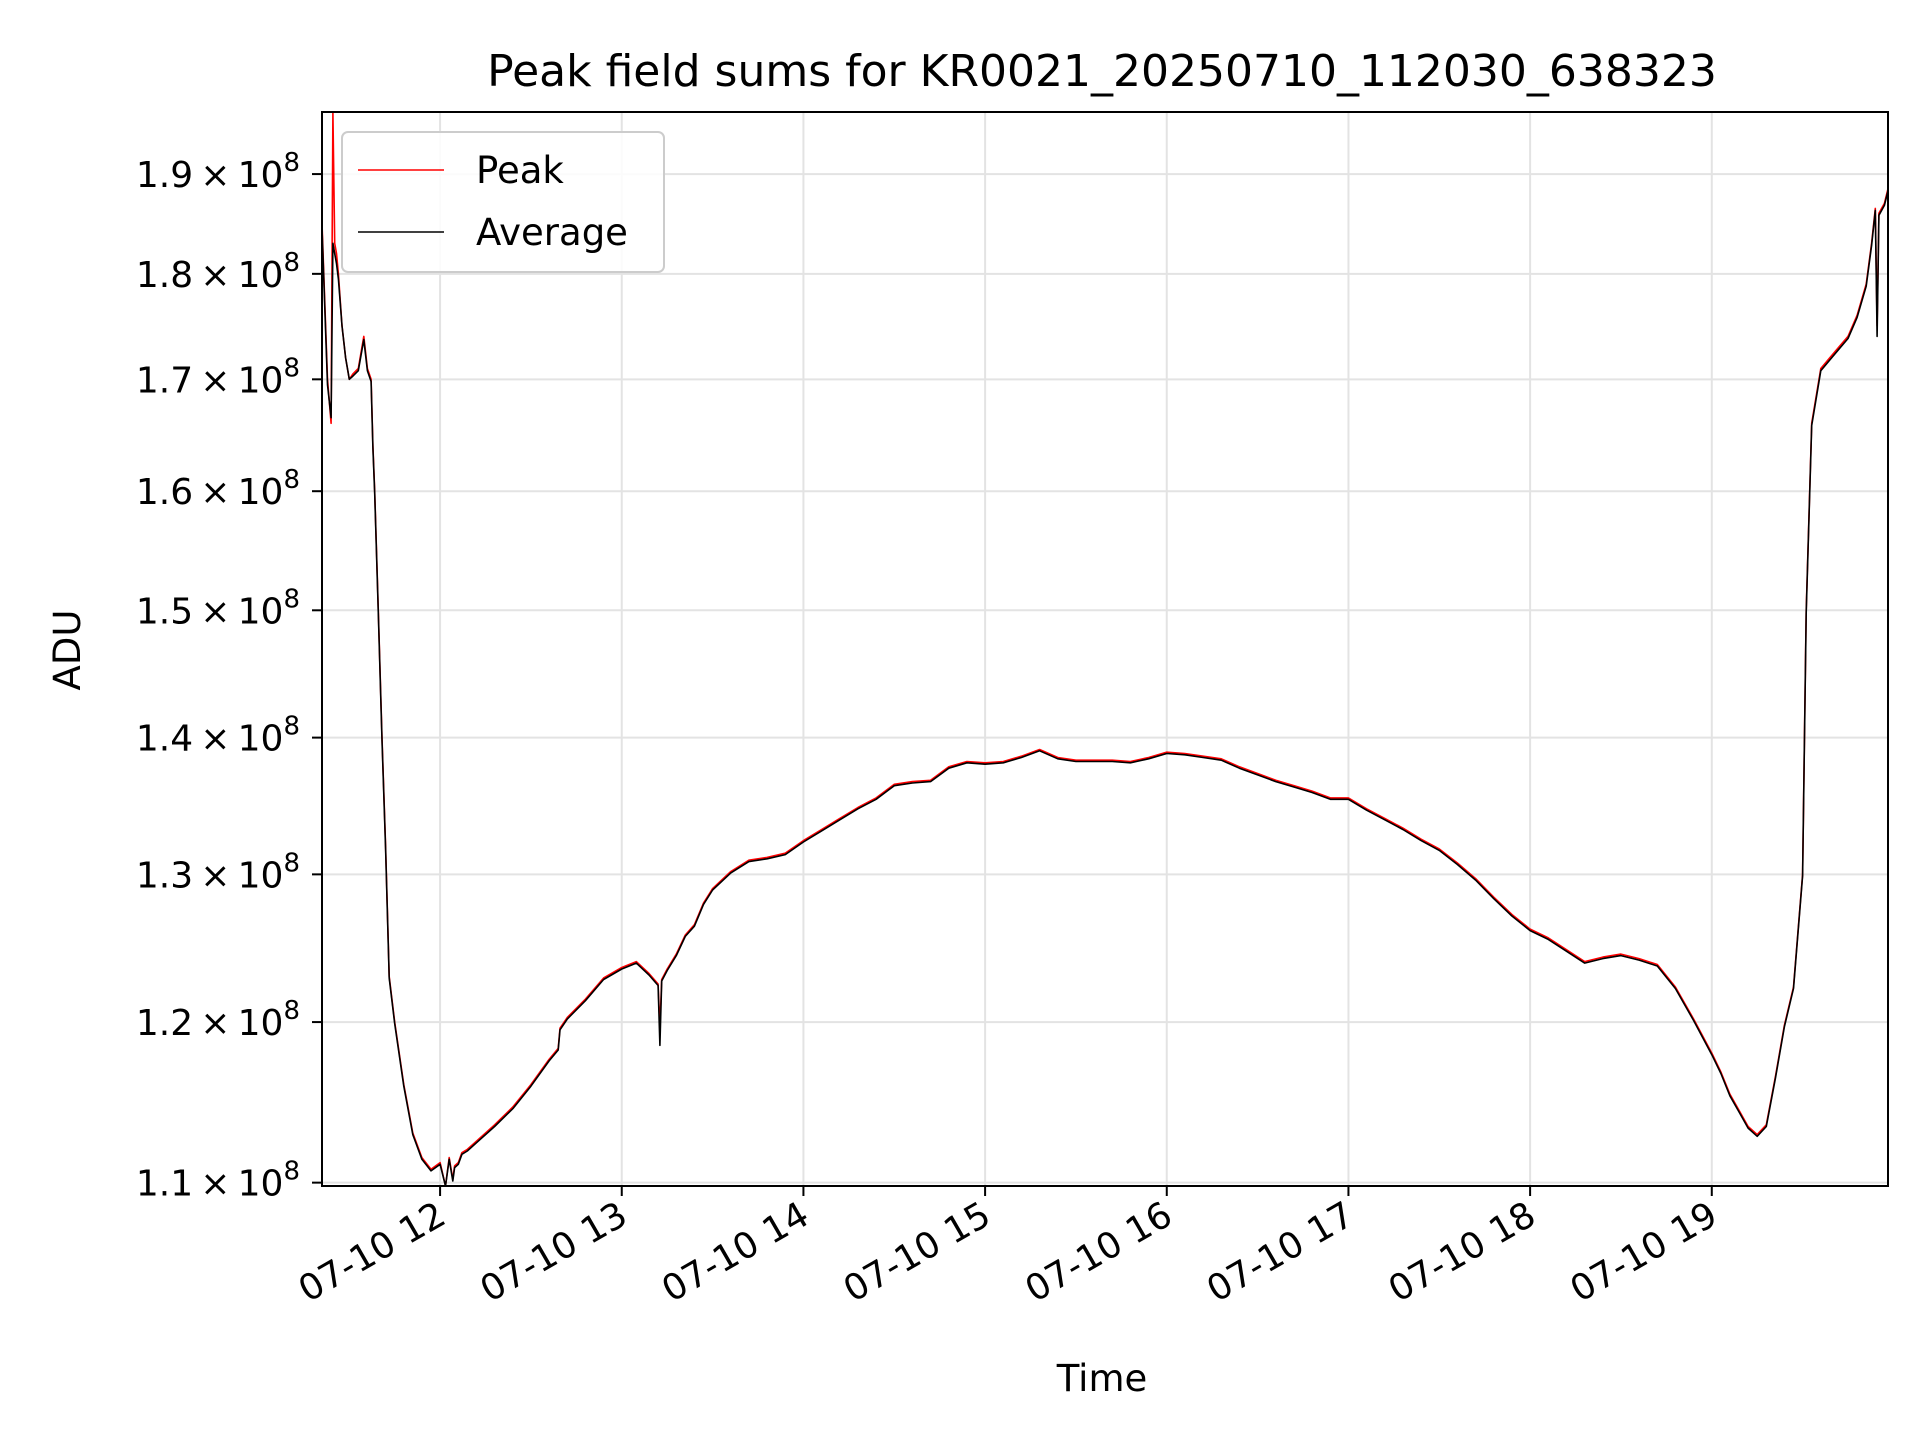 The image size is (1920, 1440). Describe the element at coordinates (552, 232) in the screenshot. I see `legend-label: Average` at that location.